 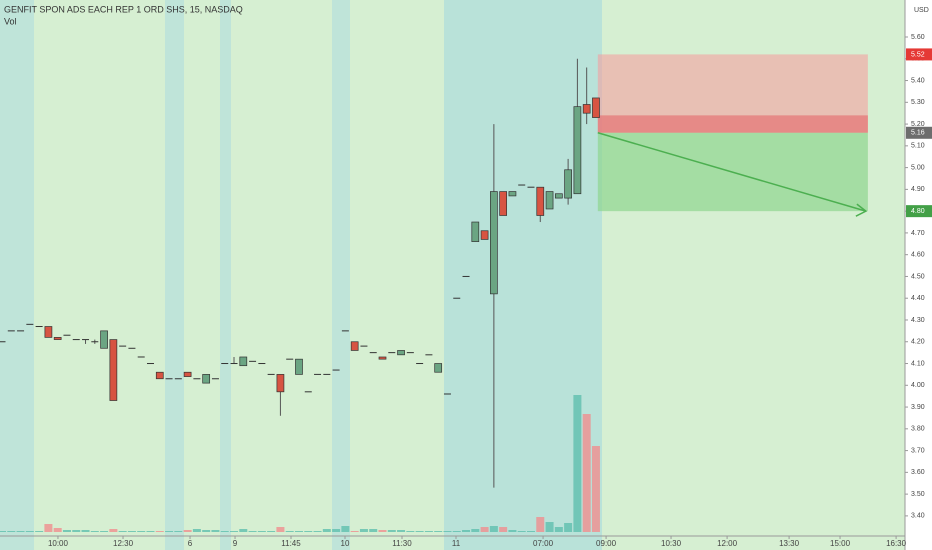 I want to click on price-badge-label: 5.16, so click(x=918, y=133).